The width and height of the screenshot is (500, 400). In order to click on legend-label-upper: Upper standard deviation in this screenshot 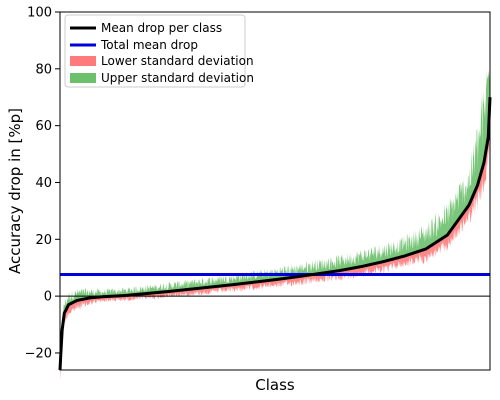, I will do `click(177, 78)`.